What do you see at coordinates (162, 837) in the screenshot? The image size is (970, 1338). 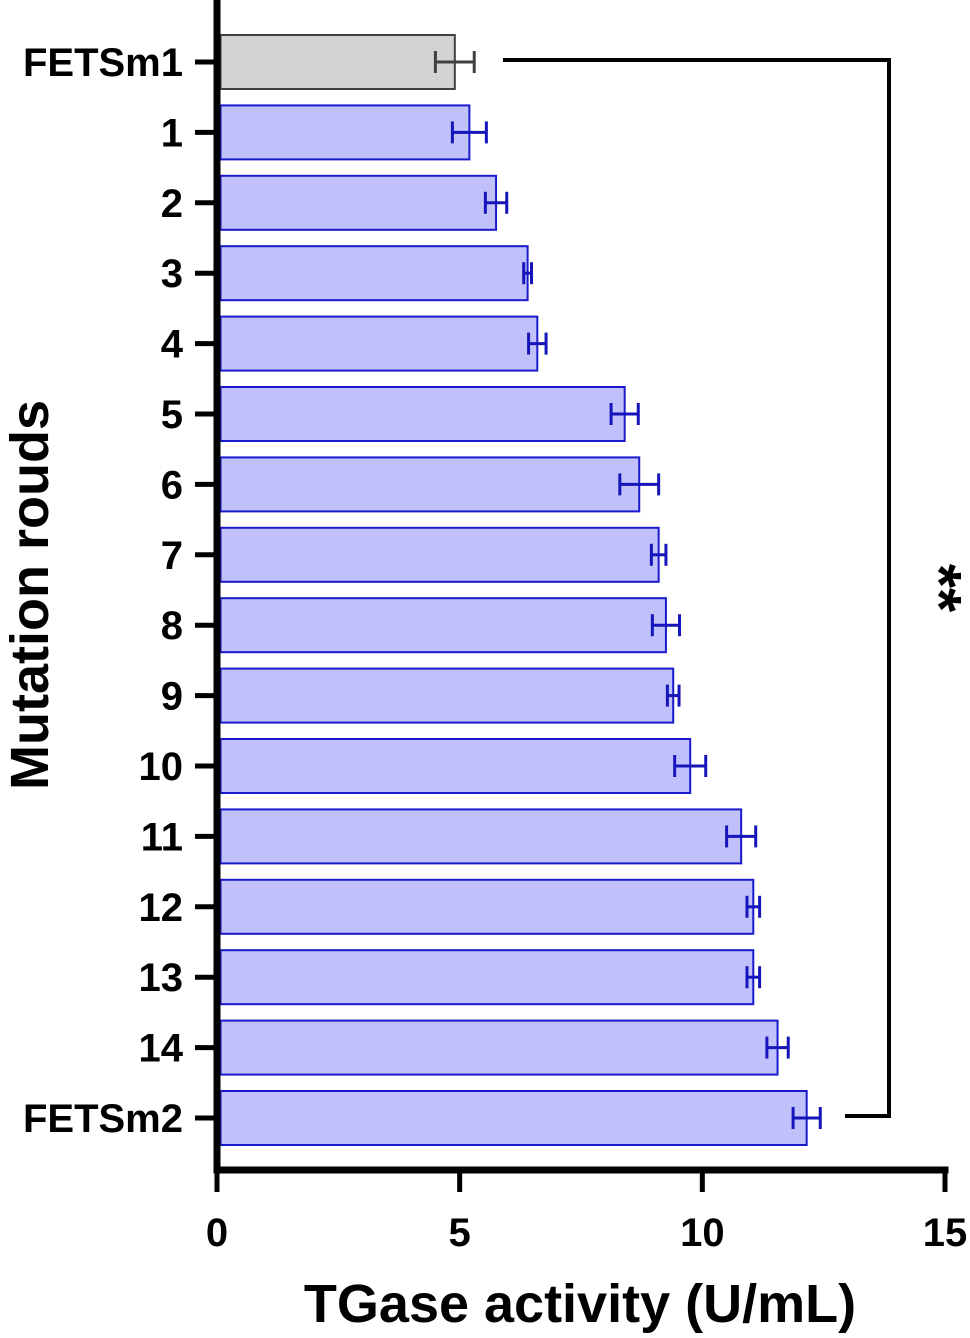 I see `y-tick-label: 11` at bounding box center [162, 837].